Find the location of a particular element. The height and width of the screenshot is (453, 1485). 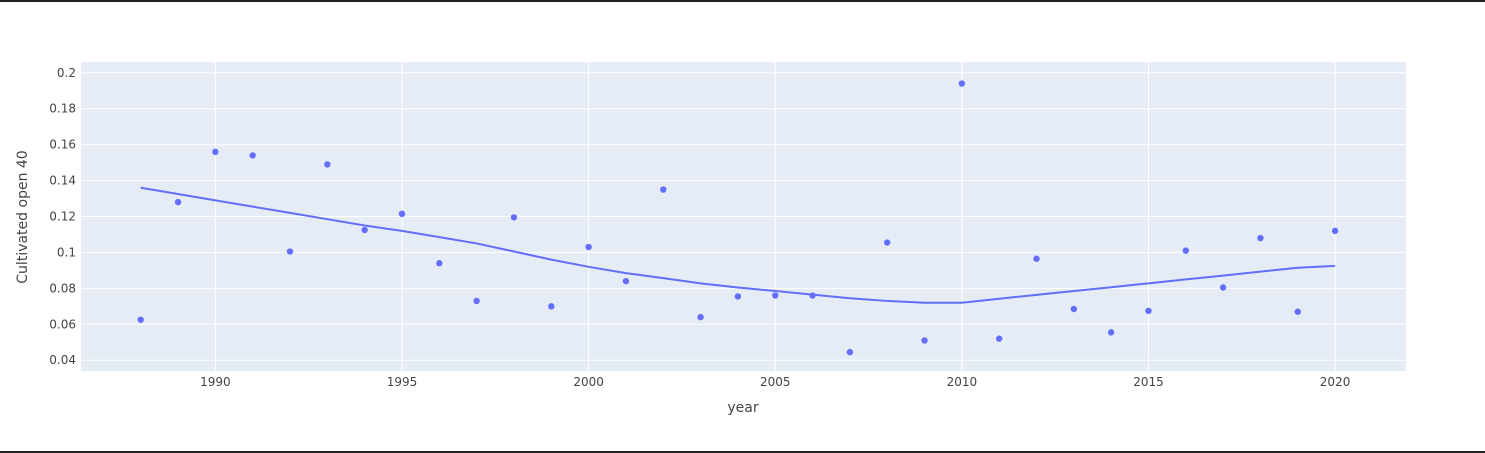

y-tick-label: 0.12 is located at coordinates (62, 217).